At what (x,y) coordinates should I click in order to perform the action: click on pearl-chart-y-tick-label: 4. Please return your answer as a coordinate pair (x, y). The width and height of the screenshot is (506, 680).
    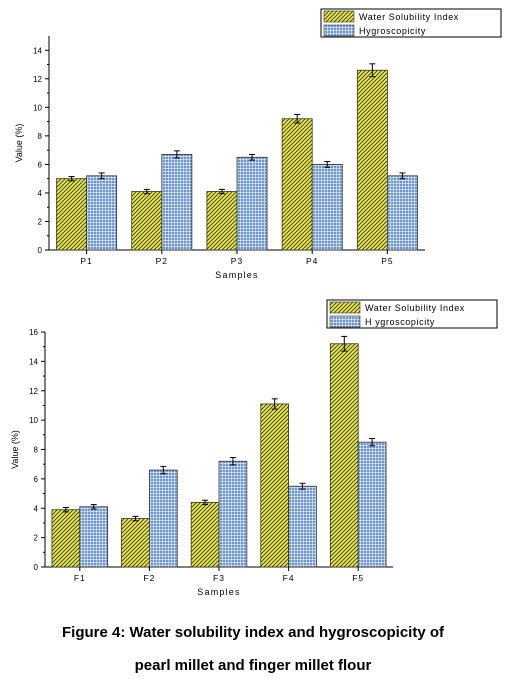
    Looking at the image, I should click on (40, 193).